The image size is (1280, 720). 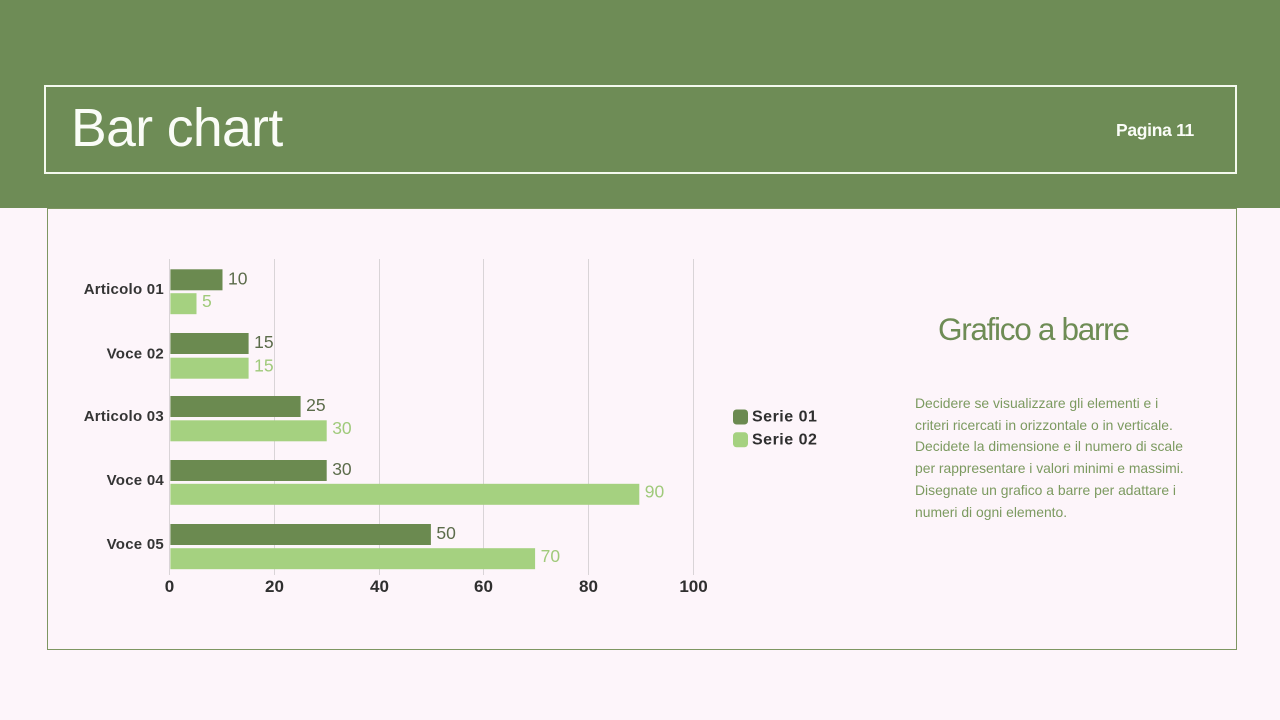 What do you see at coordinates (446, 533) in the screenshot?
I see `svg-text: 50` at bounding box center [446, 533].